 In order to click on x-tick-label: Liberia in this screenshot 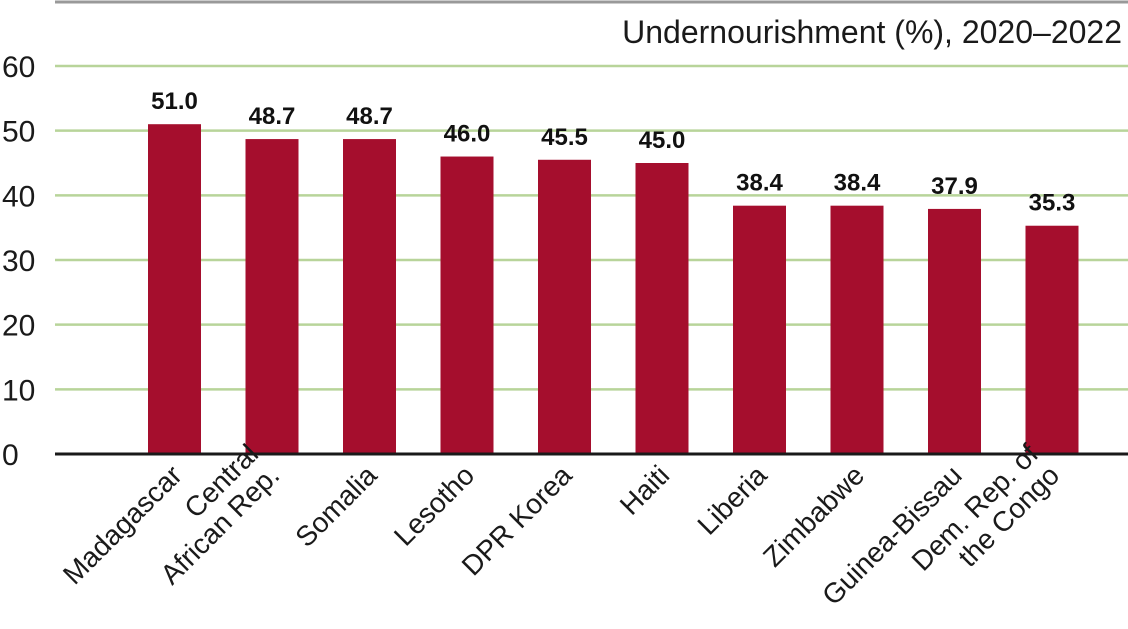, I will do `click(732, 500)`.